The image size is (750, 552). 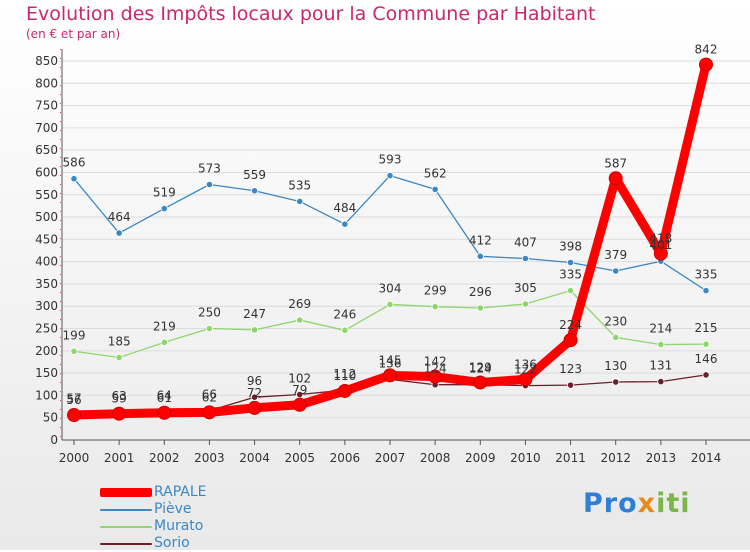 I want to click on logo-part-2: x, so click(x=647, y=503).